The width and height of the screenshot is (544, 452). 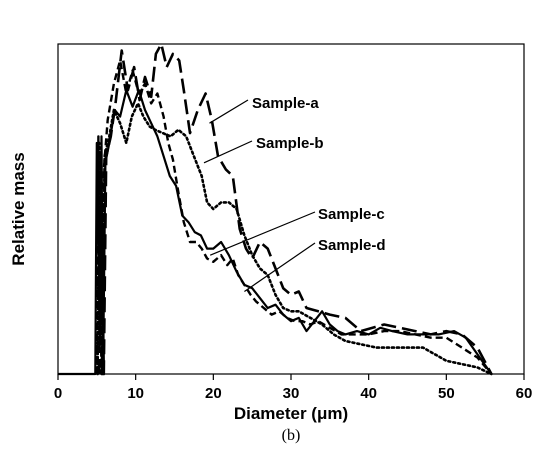 What do you see at coordinates (368, 393) in the screenshot?
I see `x-tick-label: 40` at bounding box center [368, 393].